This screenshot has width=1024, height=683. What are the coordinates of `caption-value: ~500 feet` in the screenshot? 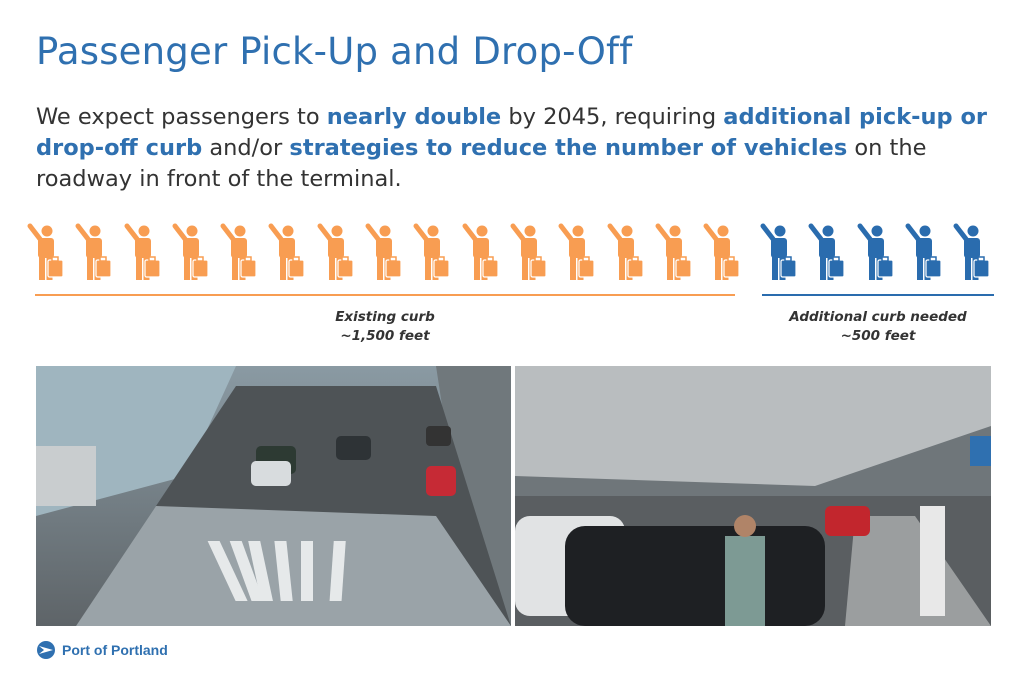 It's located at (878, 336).